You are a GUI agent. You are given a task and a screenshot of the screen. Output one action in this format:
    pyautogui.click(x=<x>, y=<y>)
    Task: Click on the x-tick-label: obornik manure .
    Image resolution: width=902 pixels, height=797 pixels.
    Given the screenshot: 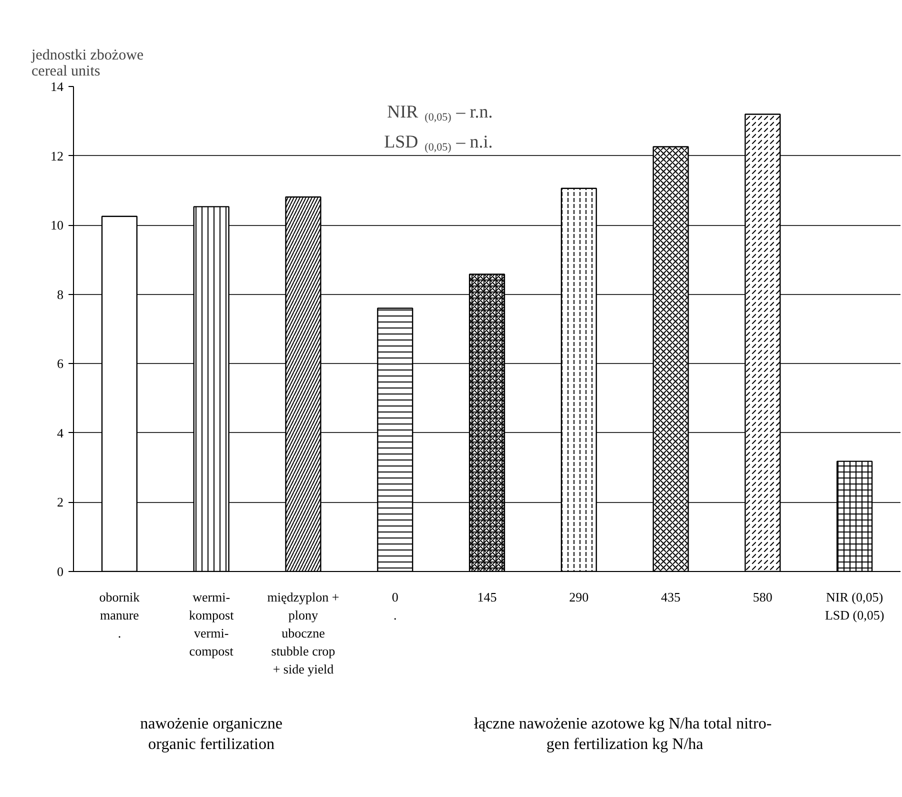 What is the action you would take?
    pyautogui.click(x=119, y=615)
    